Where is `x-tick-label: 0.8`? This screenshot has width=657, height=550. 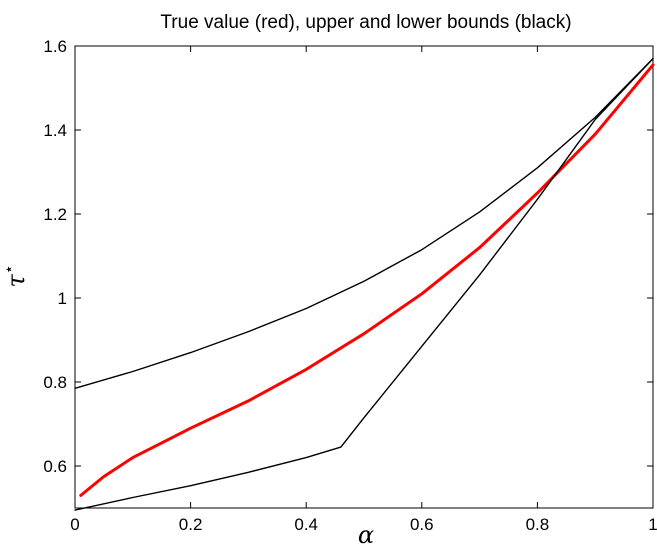
x-tick-label: 0.8 is located at coordinates (538, 524).